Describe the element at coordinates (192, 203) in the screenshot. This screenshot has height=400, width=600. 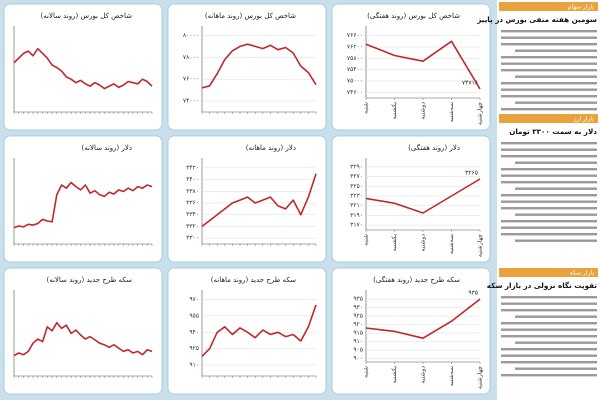
I see `y-tick-label: ۳۳۶۰` at that location.